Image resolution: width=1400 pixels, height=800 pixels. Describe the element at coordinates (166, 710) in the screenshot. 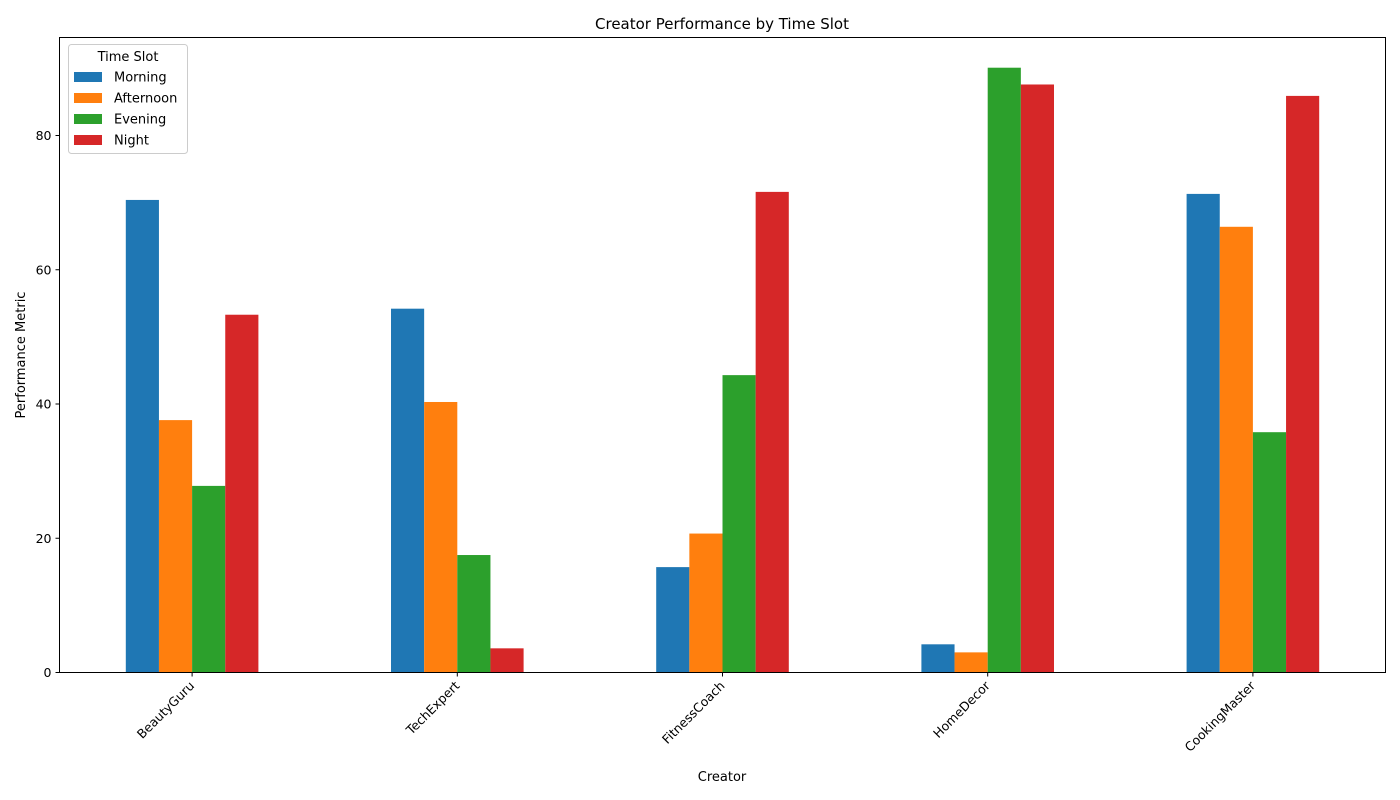

I see `x-tick-label: BeautyGuru` at that location.